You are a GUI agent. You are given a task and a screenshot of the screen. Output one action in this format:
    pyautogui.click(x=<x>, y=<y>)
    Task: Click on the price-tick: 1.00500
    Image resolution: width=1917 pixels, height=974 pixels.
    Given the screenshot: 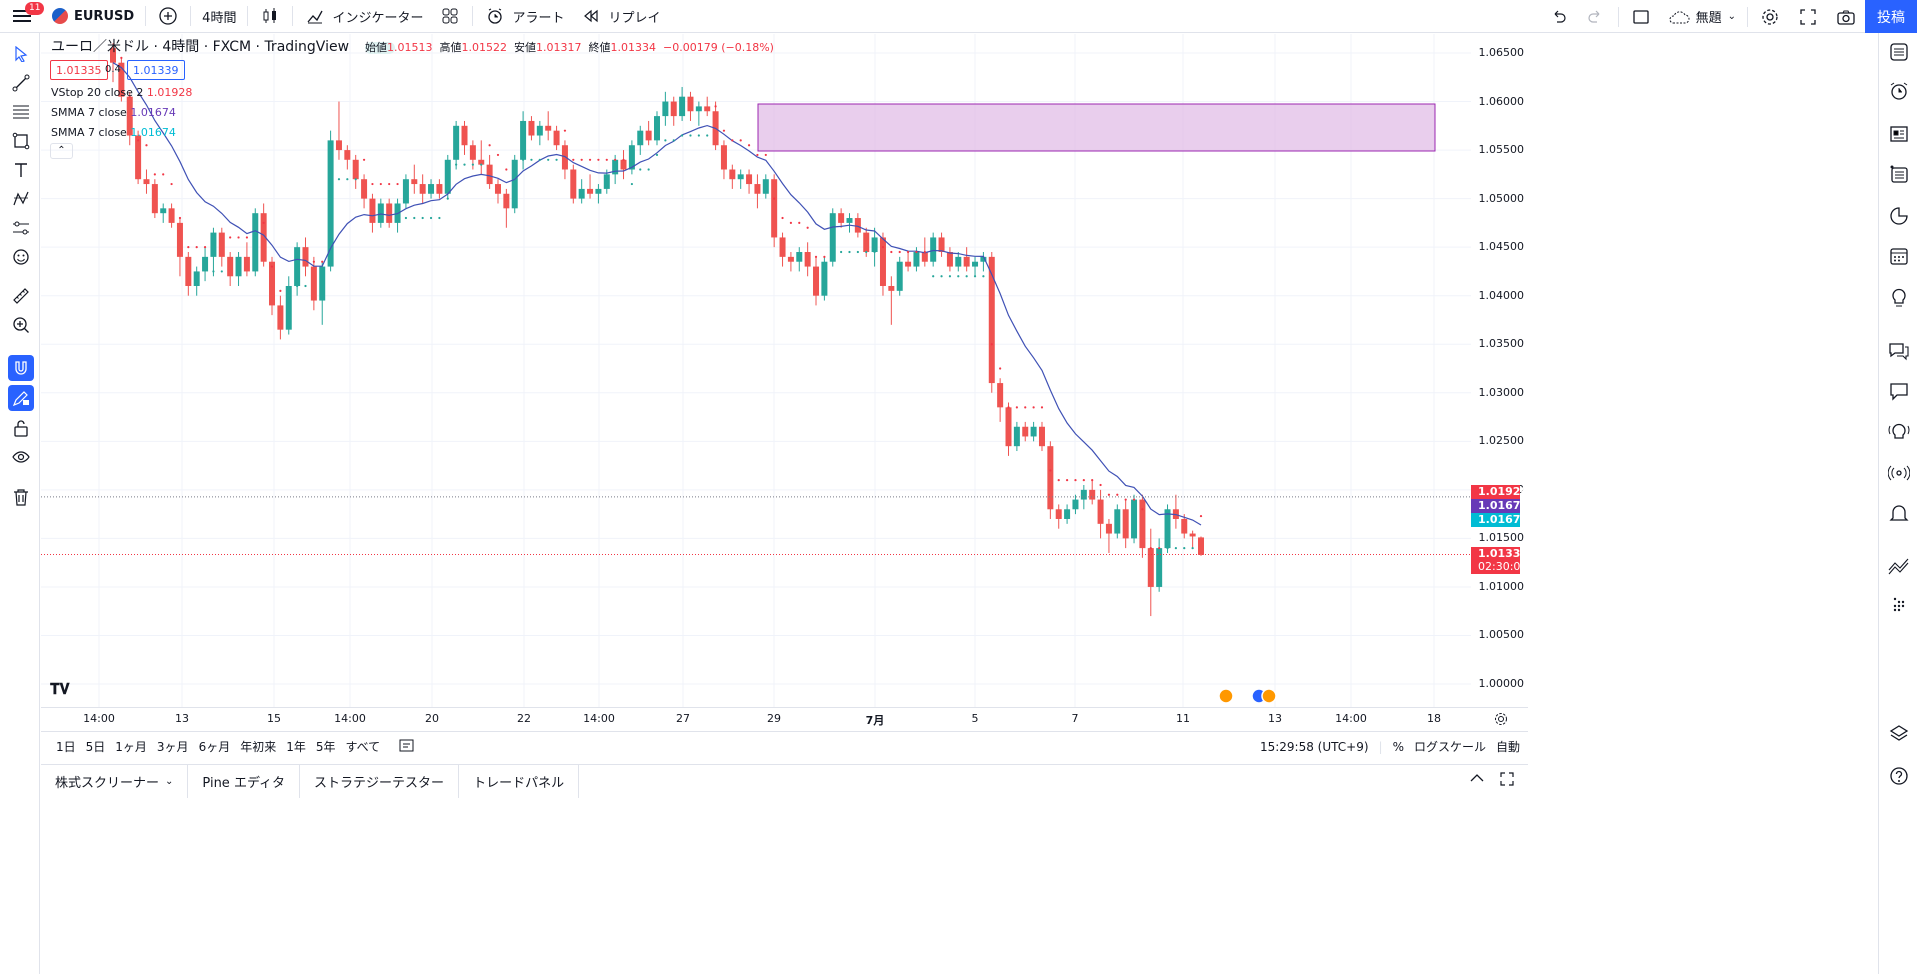 What is the action you would take?
    pyautogui.click(x=1501, y=635)
    